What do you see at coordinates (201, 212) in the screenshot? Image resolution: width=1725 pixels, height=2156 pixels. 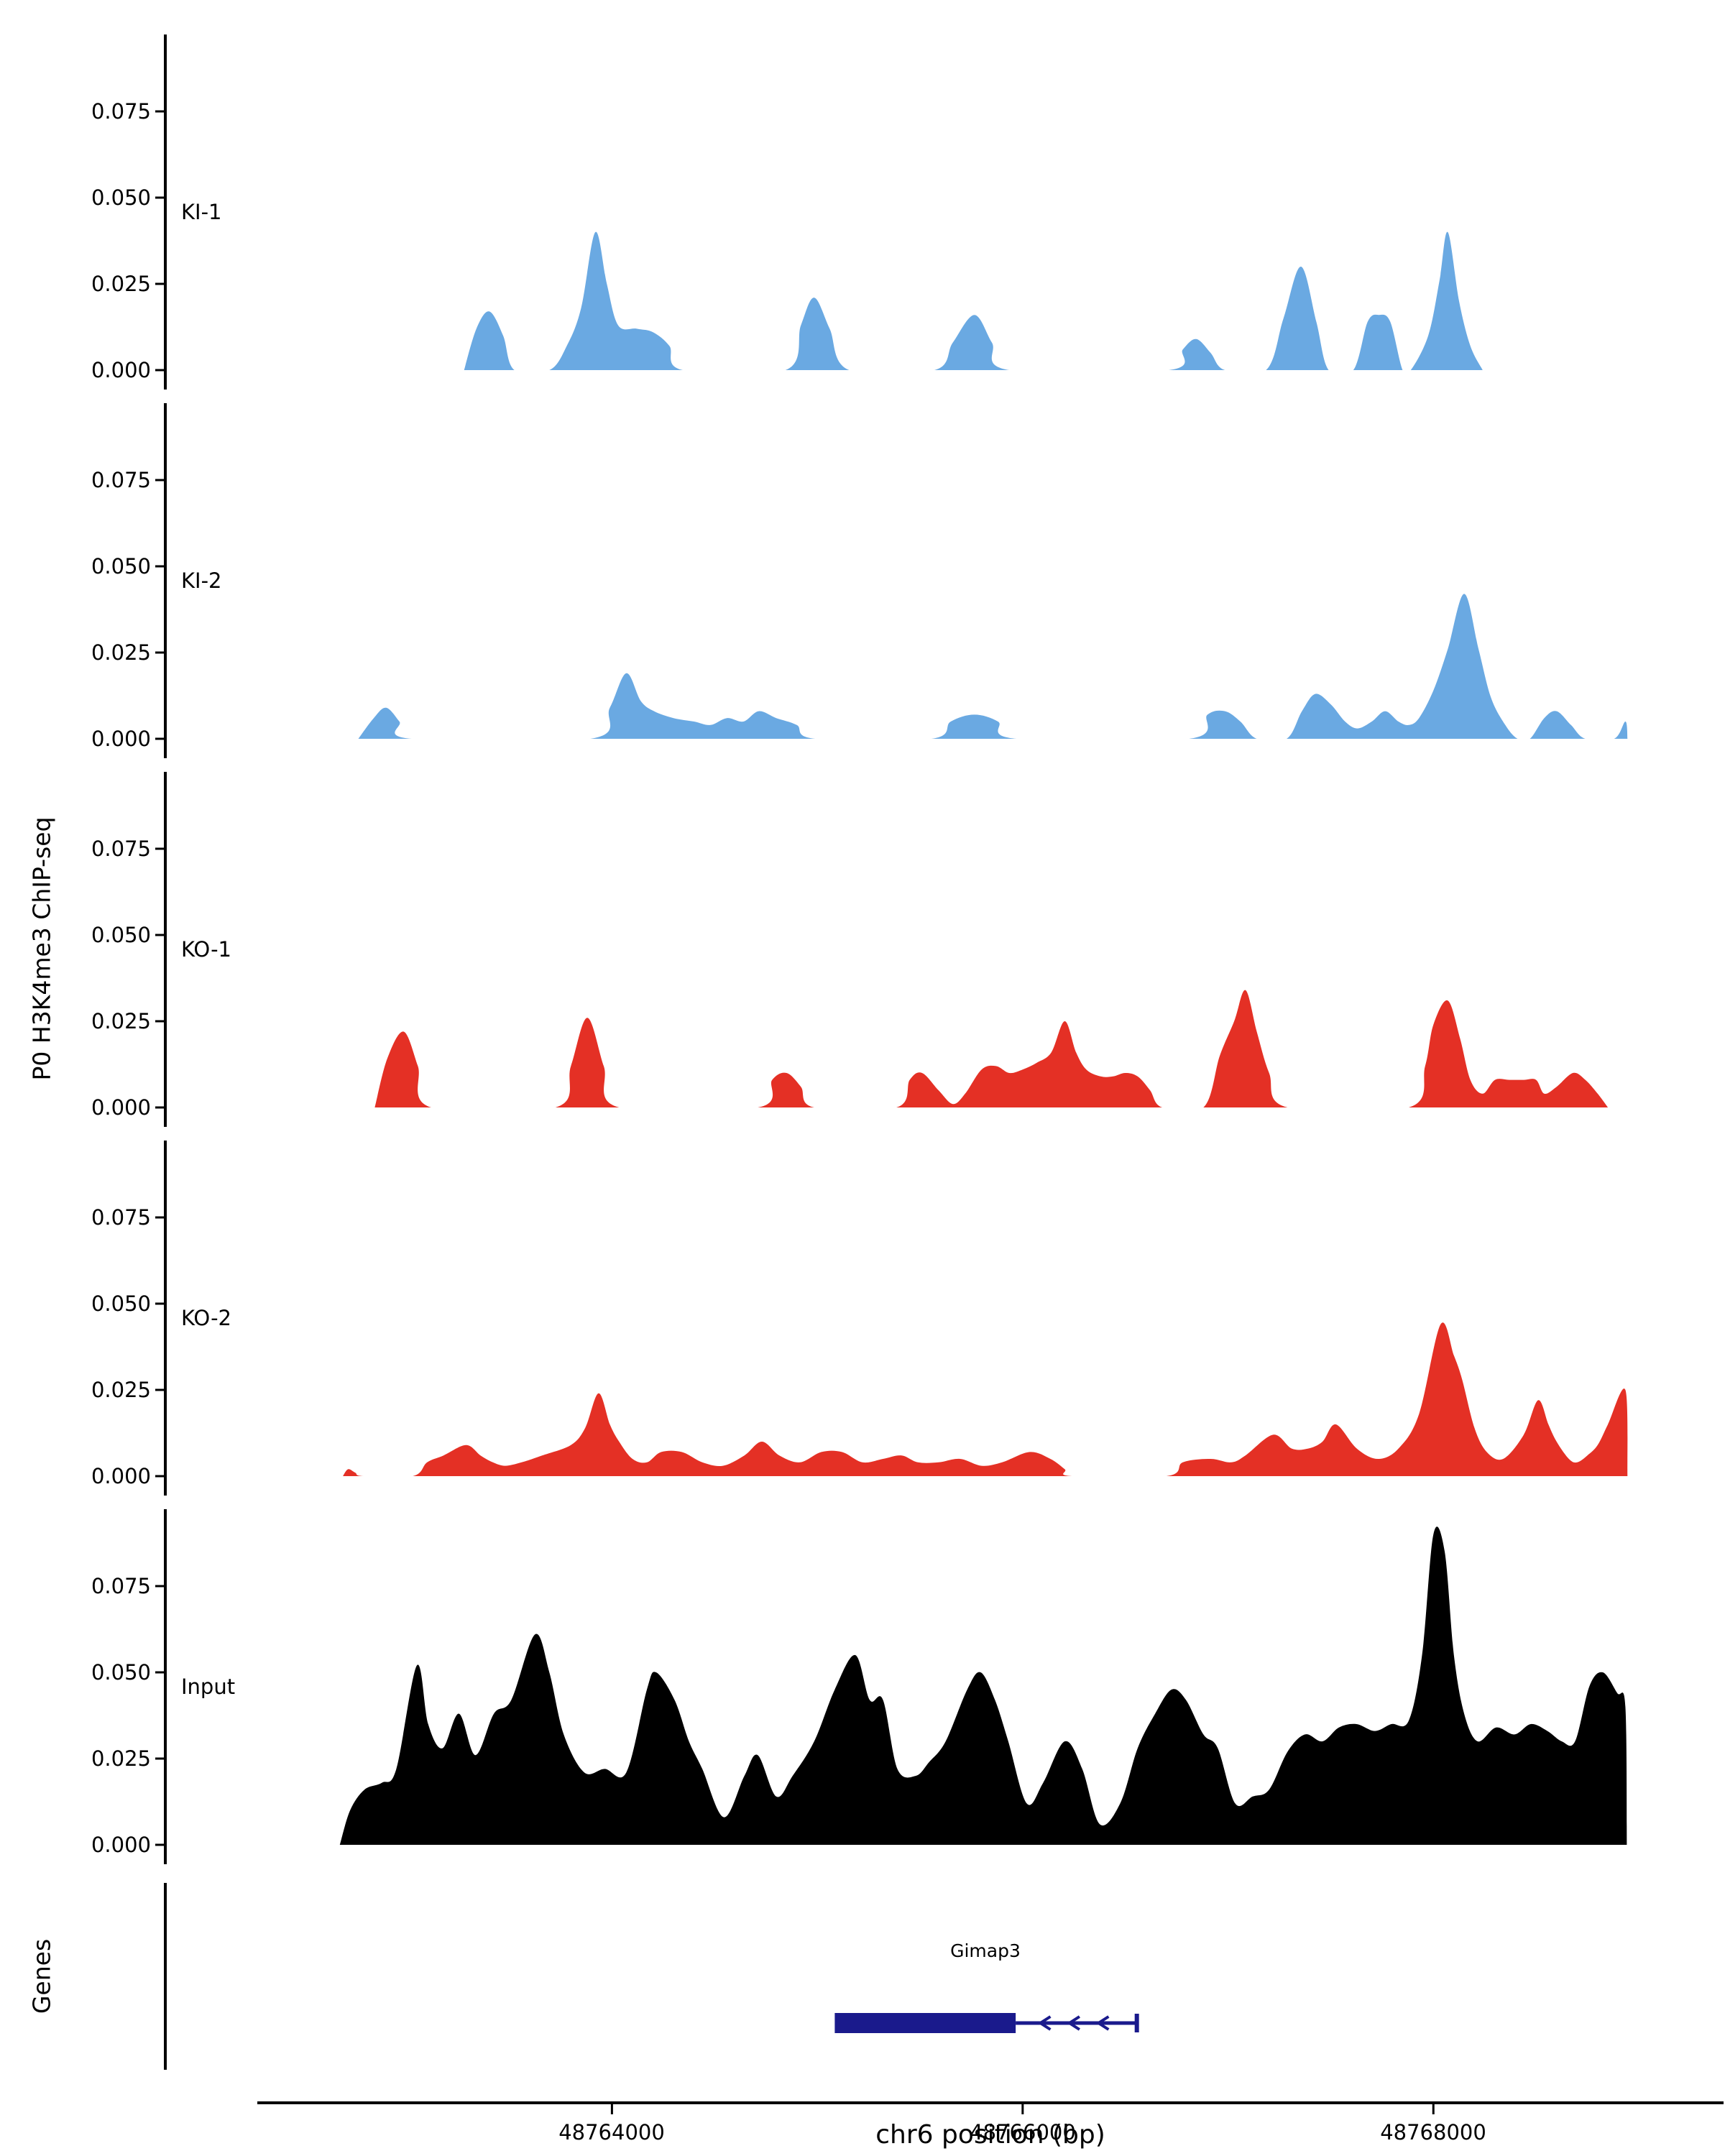 I see `track-label-ki-1: KI-1` at bounding box center [201, 212].